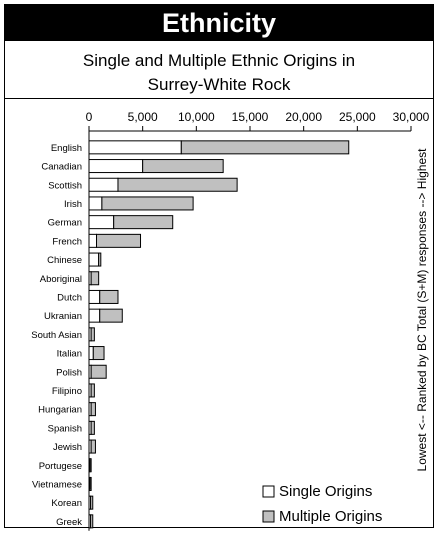 The image size is (440, 533). What do you see at coordinates (69, 372) in the screenshot?
I see `category-label: Polish` at bounding box center [69, 372].